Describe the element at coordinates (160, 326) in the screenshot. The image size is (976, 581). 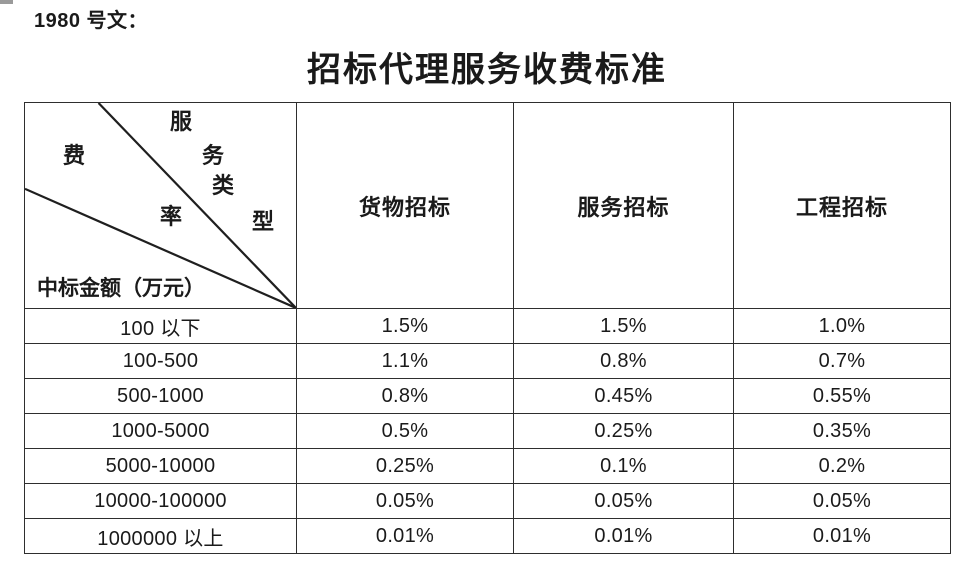
I see `amount-range-cell: 100 以下` at that location.